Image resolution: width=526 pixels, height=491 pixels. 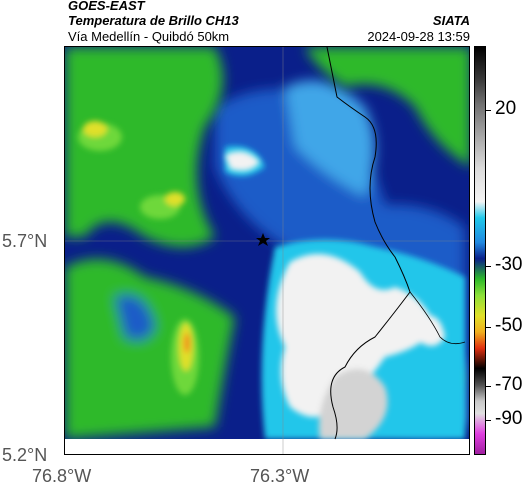 I want to click on colorbar-tick-minus50, so click(x=488, y=327).